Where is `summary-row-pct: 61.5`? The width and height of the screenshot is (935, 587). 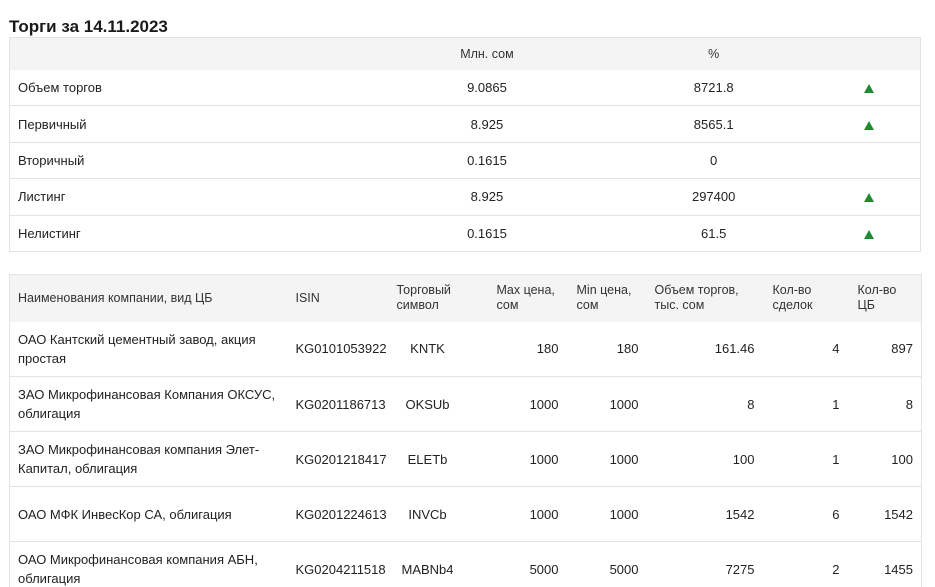
summary-row-pct: 61.5 is located at coordinates (714, 233).